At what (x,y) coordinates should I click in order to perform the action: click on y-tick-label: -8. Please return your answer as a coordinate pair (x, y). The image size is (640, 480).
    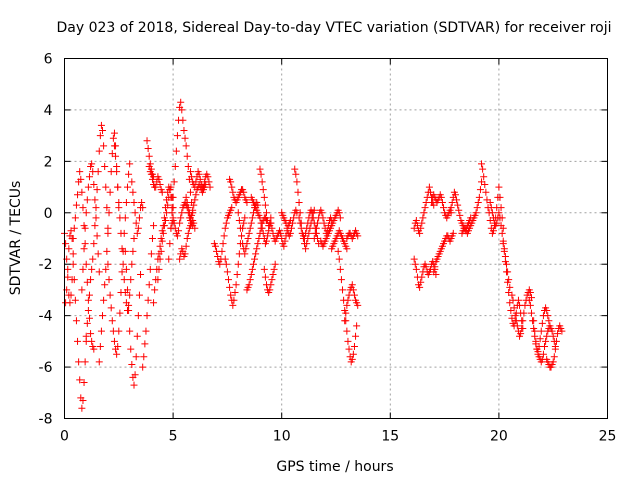
    Looking at the image, I should click on (46, 420).